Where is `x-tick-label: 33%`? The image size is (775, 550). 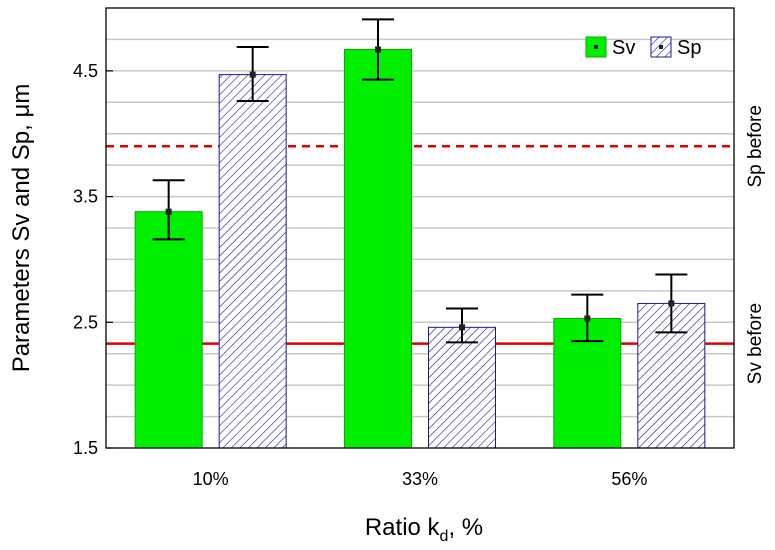 x-tick-label: 33% is located at coordinates (420, 479).